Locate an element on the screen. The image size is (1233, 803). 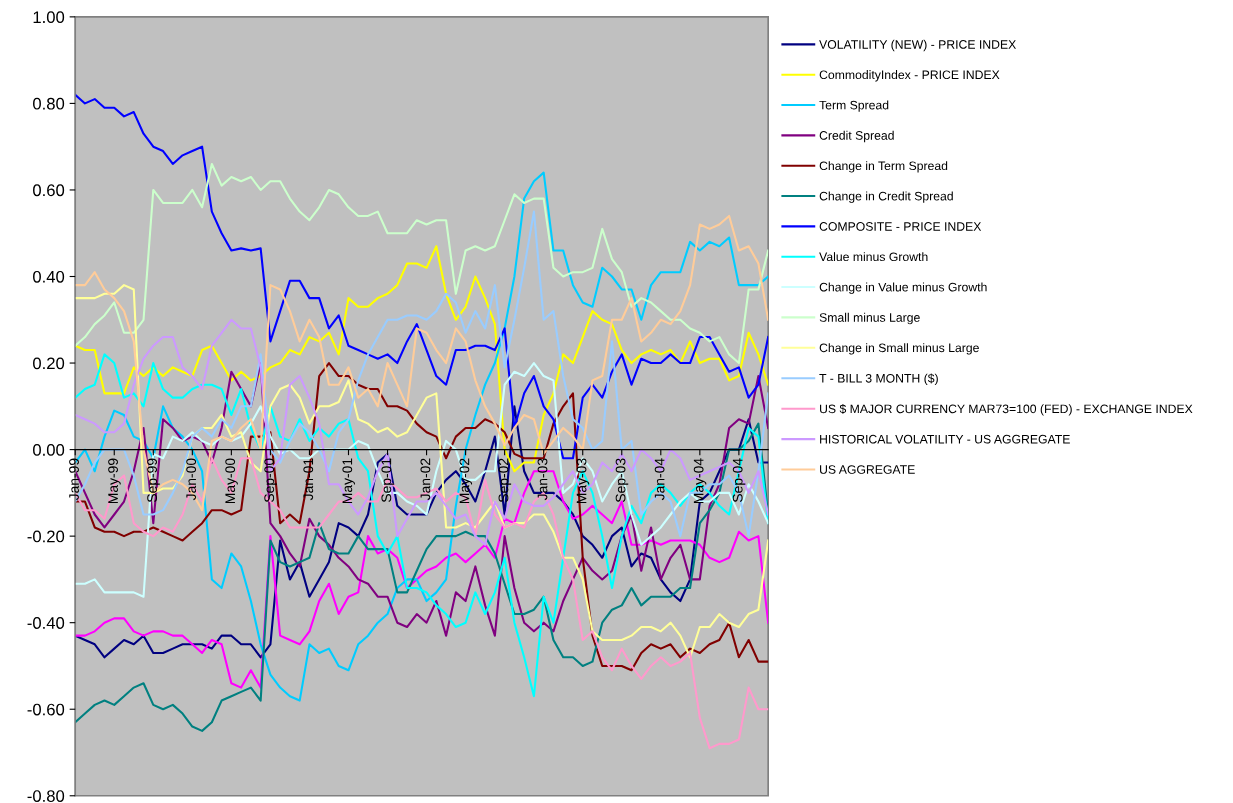
y-tick-label: 1.00 is located at coordinates (49, 17).